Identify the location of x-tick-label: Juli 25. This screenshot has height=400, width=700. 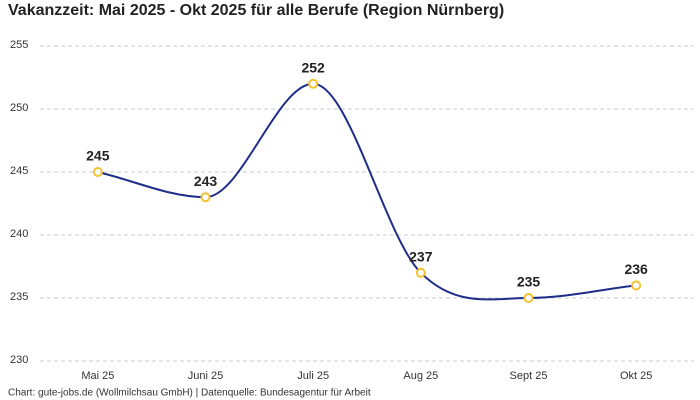
(313, 376).